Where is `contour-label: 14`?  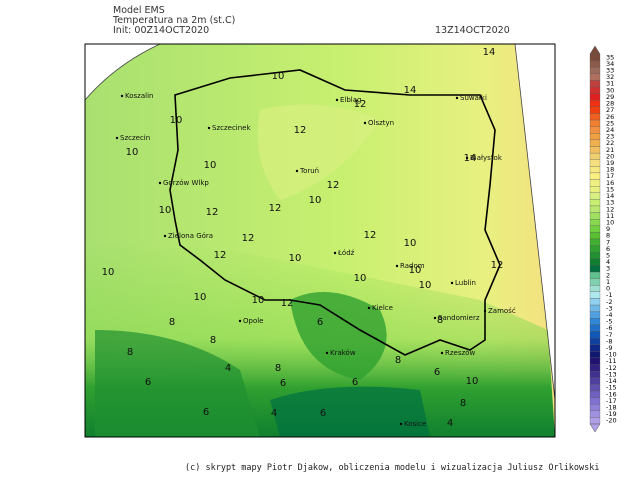 contour-label: 14 is located at coordinates (470, 158).